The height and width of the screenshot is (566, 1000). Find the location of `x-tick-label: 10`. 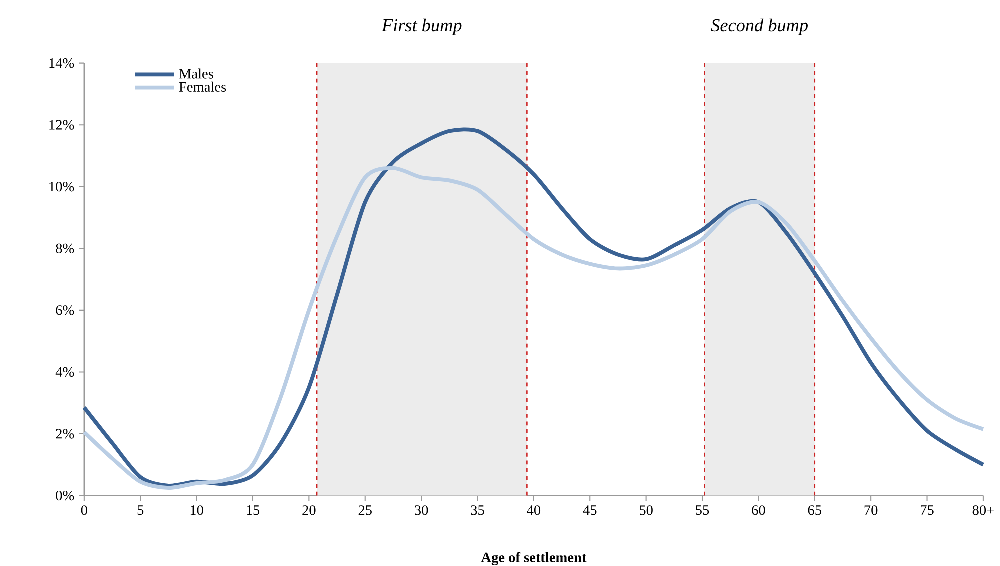

x-tick-label: 10 is located at coordinates (197, 511).